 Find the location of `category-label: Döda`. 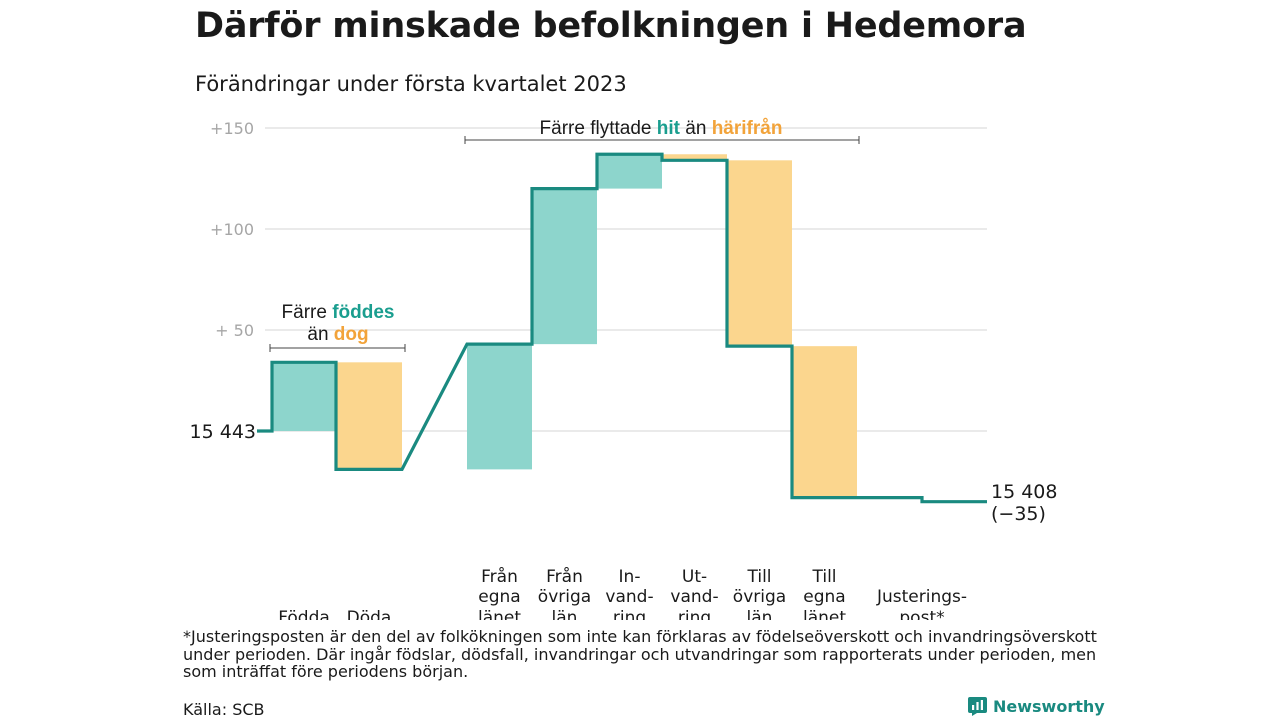

category-label: Döda is located at coordinates (369, 614).